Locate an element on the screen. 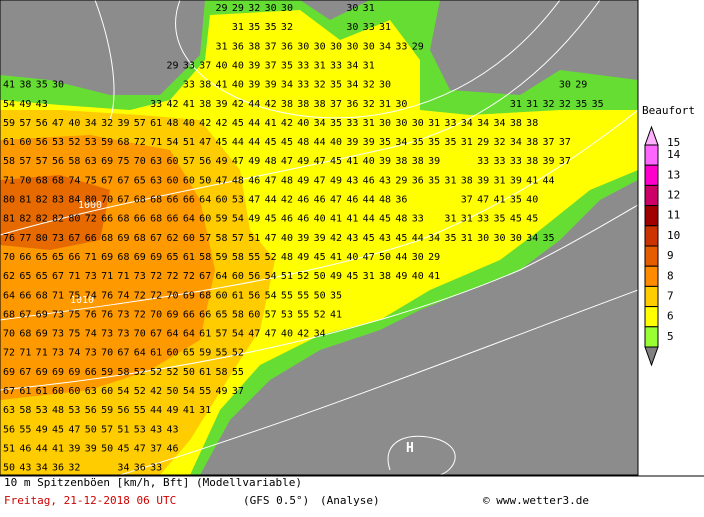  grid-value: 50 is located at coordinates (320, 276).